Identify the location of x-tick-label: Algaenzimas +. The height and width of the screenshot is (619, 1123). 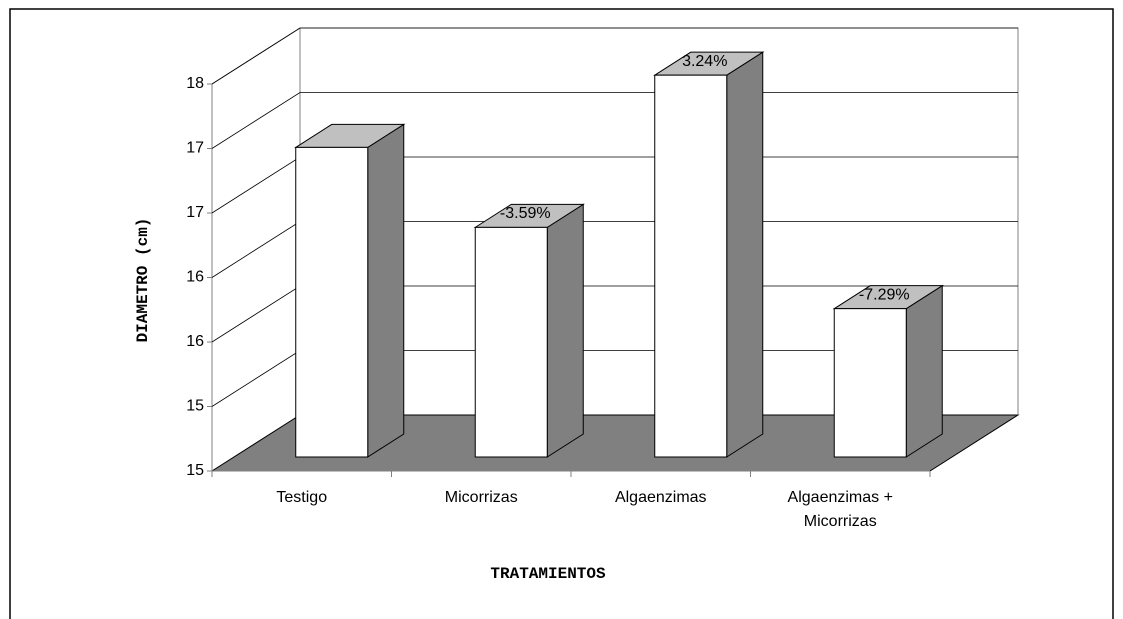
(840, 497).